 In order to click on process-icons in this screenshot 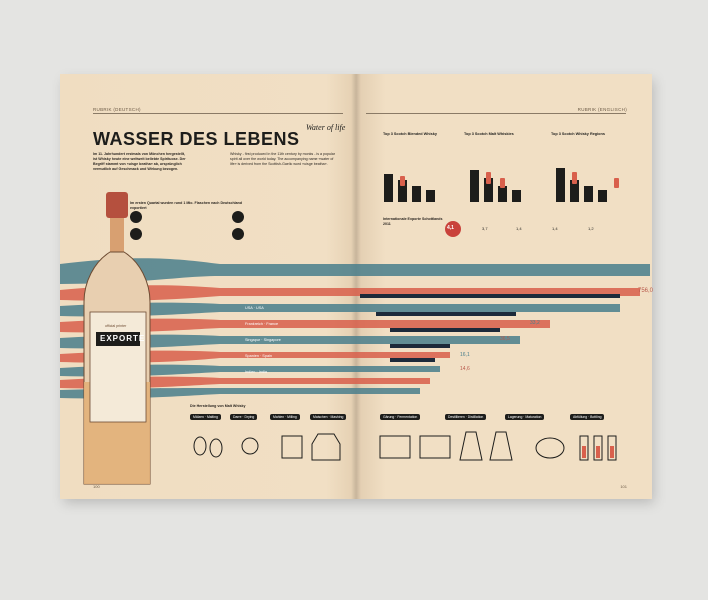, I will do `click(405, 446)`.